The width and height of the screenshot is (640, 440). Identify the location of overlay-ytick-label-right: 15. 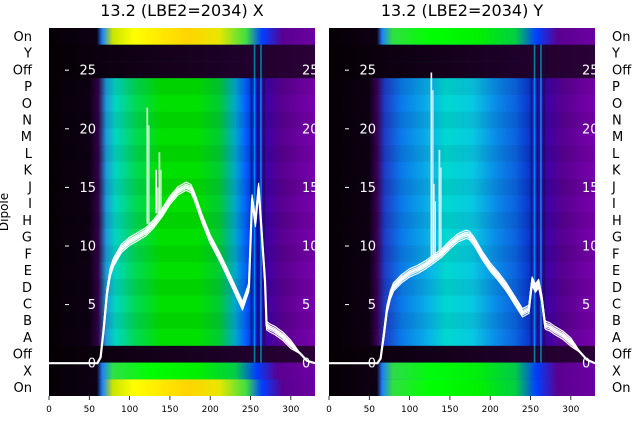
(310, 188).